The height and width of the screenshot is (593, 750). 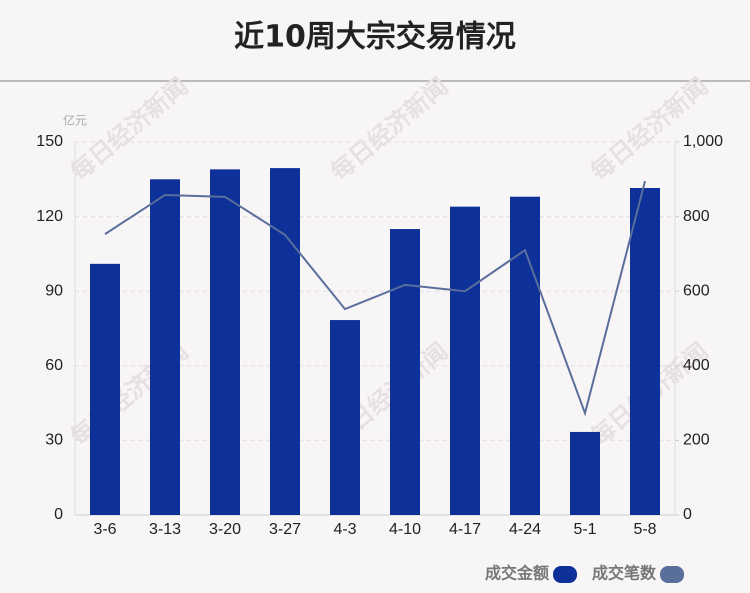 What do you see at coordinates (696, 365) in the screenshot?
I see `y2-tick-label: 400` at bounding box center [696, 365].